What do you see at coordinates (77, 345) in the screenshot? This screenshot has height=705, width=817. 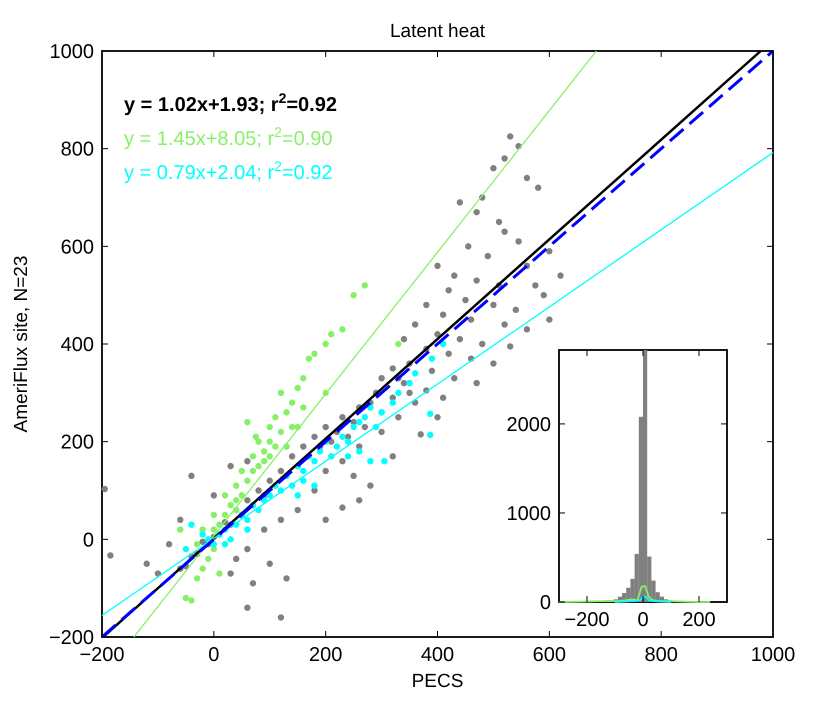 I see `y-tick-label: 400` at bounding box center [77, 345].